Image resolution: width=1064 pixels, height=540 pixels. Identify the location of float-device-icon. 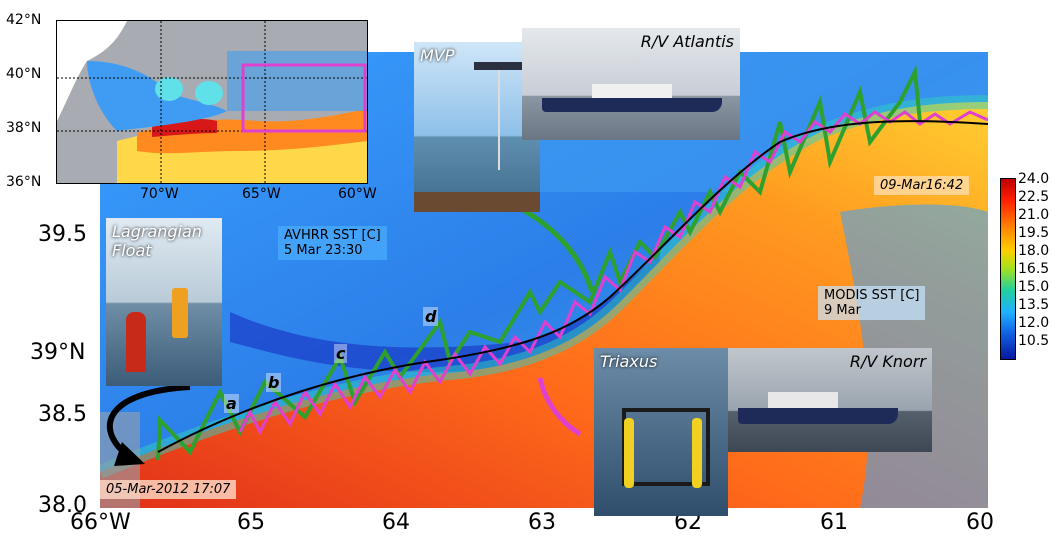
(180, 313).